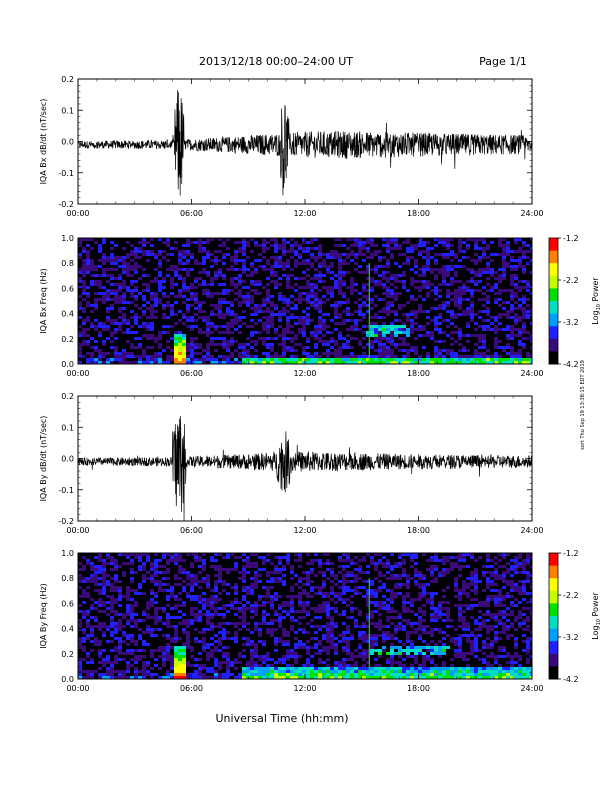 The height and width of the screenshot is (792, 612). Describe the element at coordinates (282, 718) in the screenshot. I see `x-axis-label: Universal Time (hh:mm)` at that location.